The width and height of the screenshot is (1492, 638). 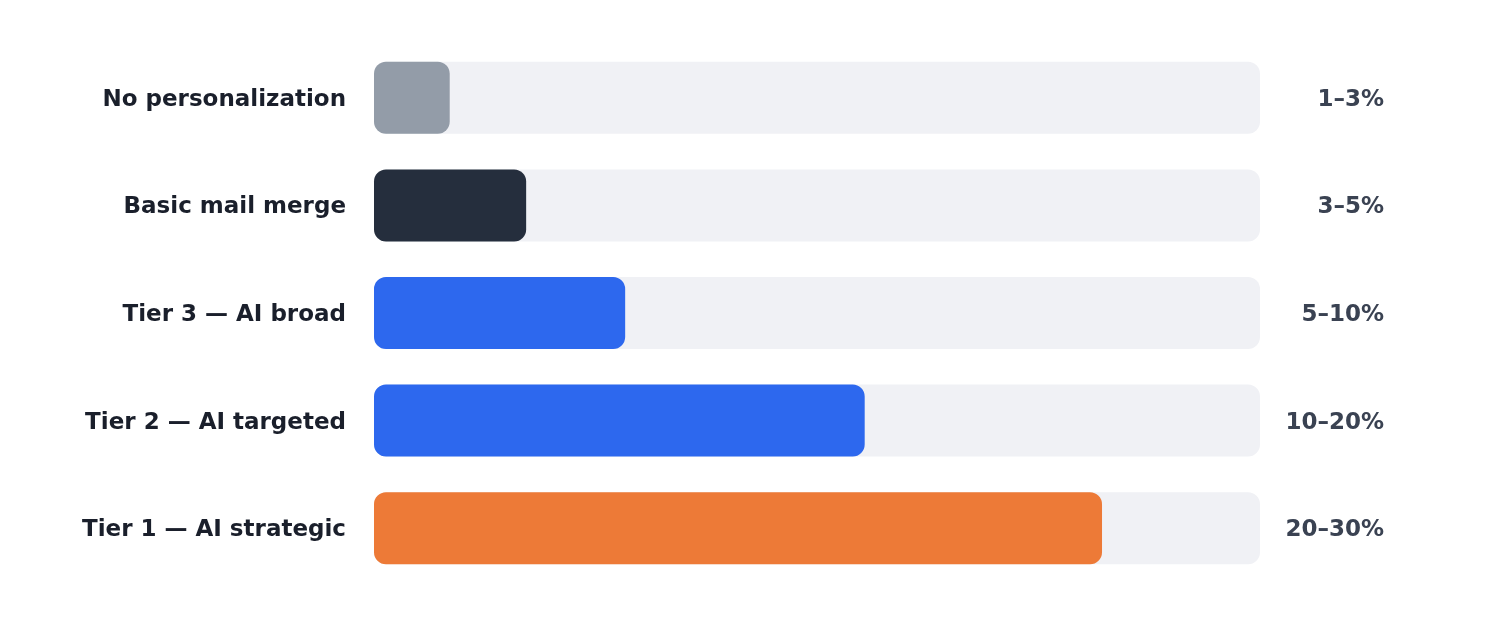 I want to click on y-tick-label: Tier 2 — AI targeted, so click(x=215, y=420).